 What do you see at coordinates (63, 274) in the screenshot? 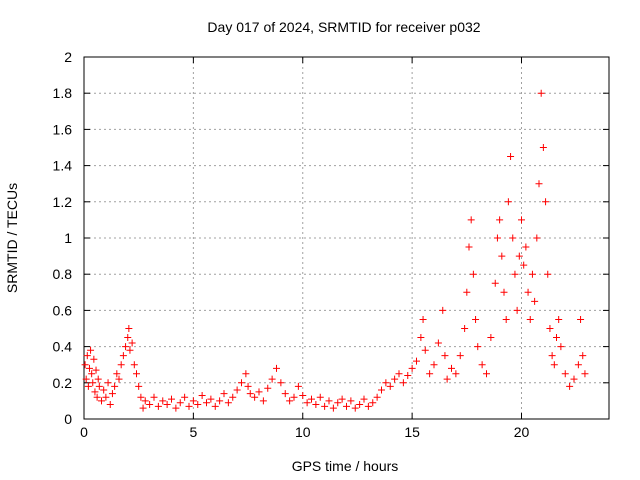
I see `y-tick-label: 0.8` at bounding box center [63, 274].